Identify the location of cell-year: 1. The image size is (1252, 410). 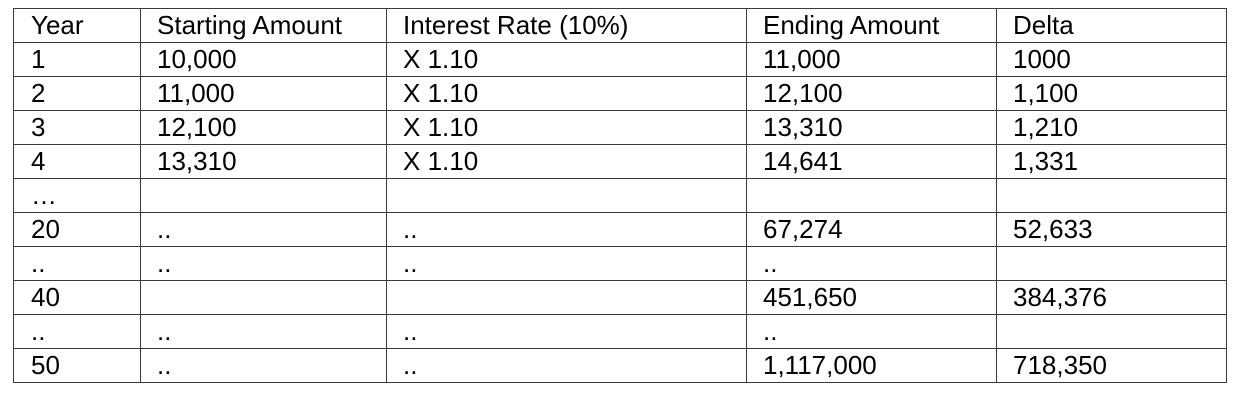
(77, 59).